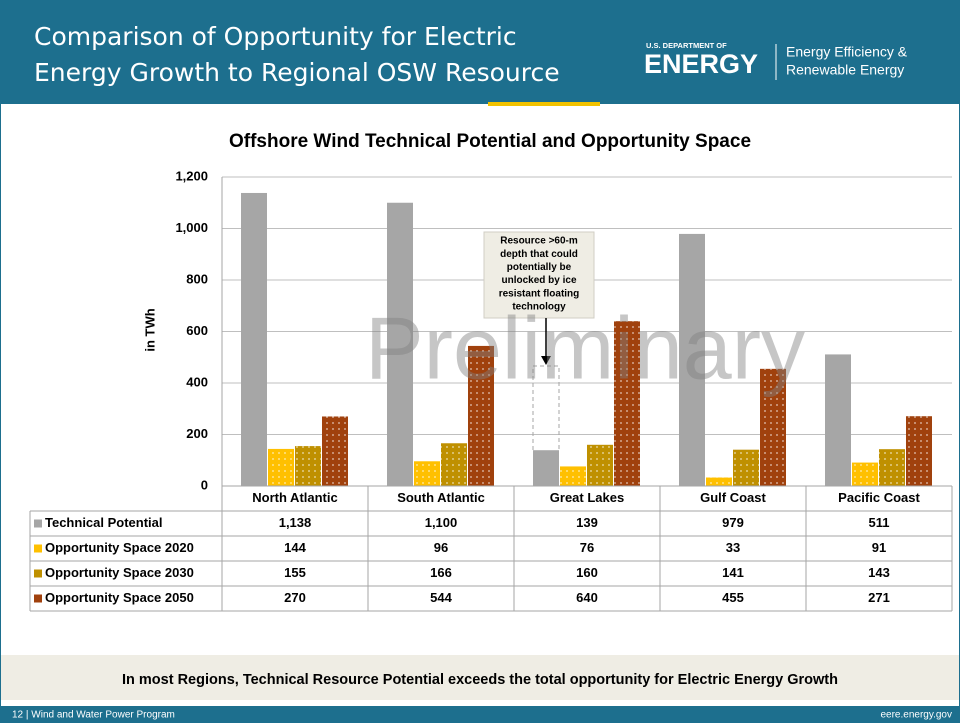 The height and width of the screenshot is (723, 960). What do you see at coordinates (845, 70) in the screenshot?
I see `logo-text: Renewable Energy` at bounding box center [845, 70].